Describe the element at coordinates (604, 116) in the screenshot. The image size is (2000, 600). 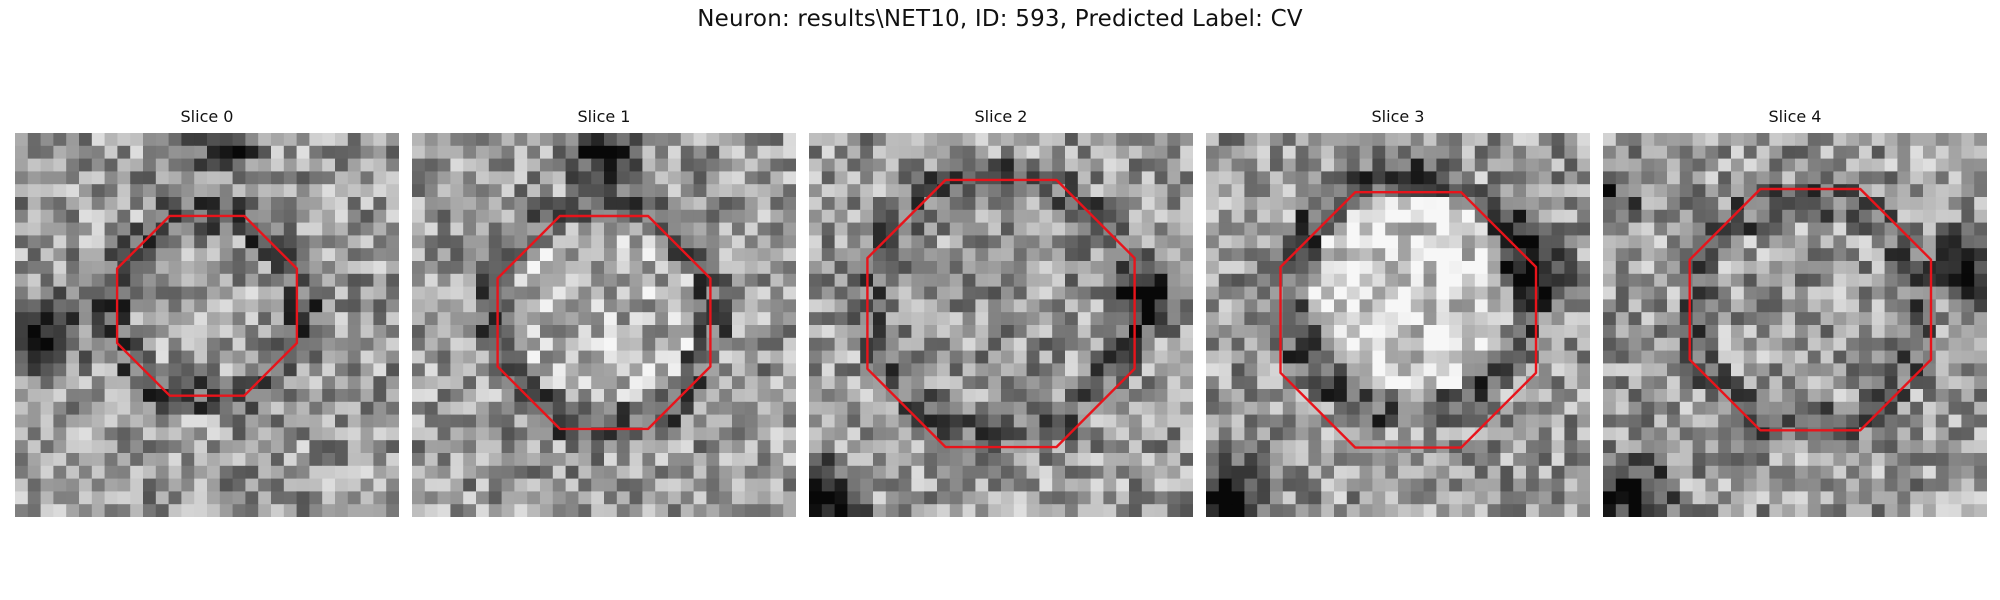
I see `slice-title: Slice 1` at that location.